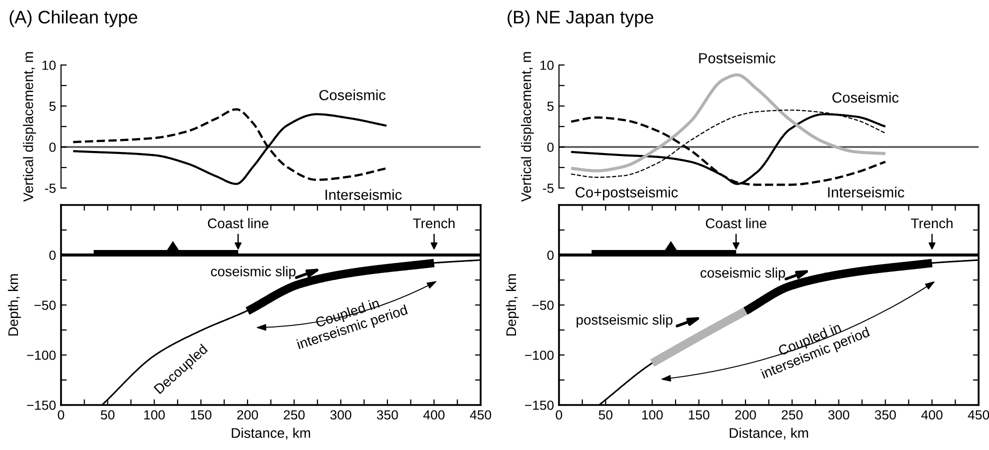 Image resolution: width=989 pixels, height=450 pixels. Describe the element at coordinates (624, 321) in the screenshot. I see `annotation: postseismic slip` at that location.